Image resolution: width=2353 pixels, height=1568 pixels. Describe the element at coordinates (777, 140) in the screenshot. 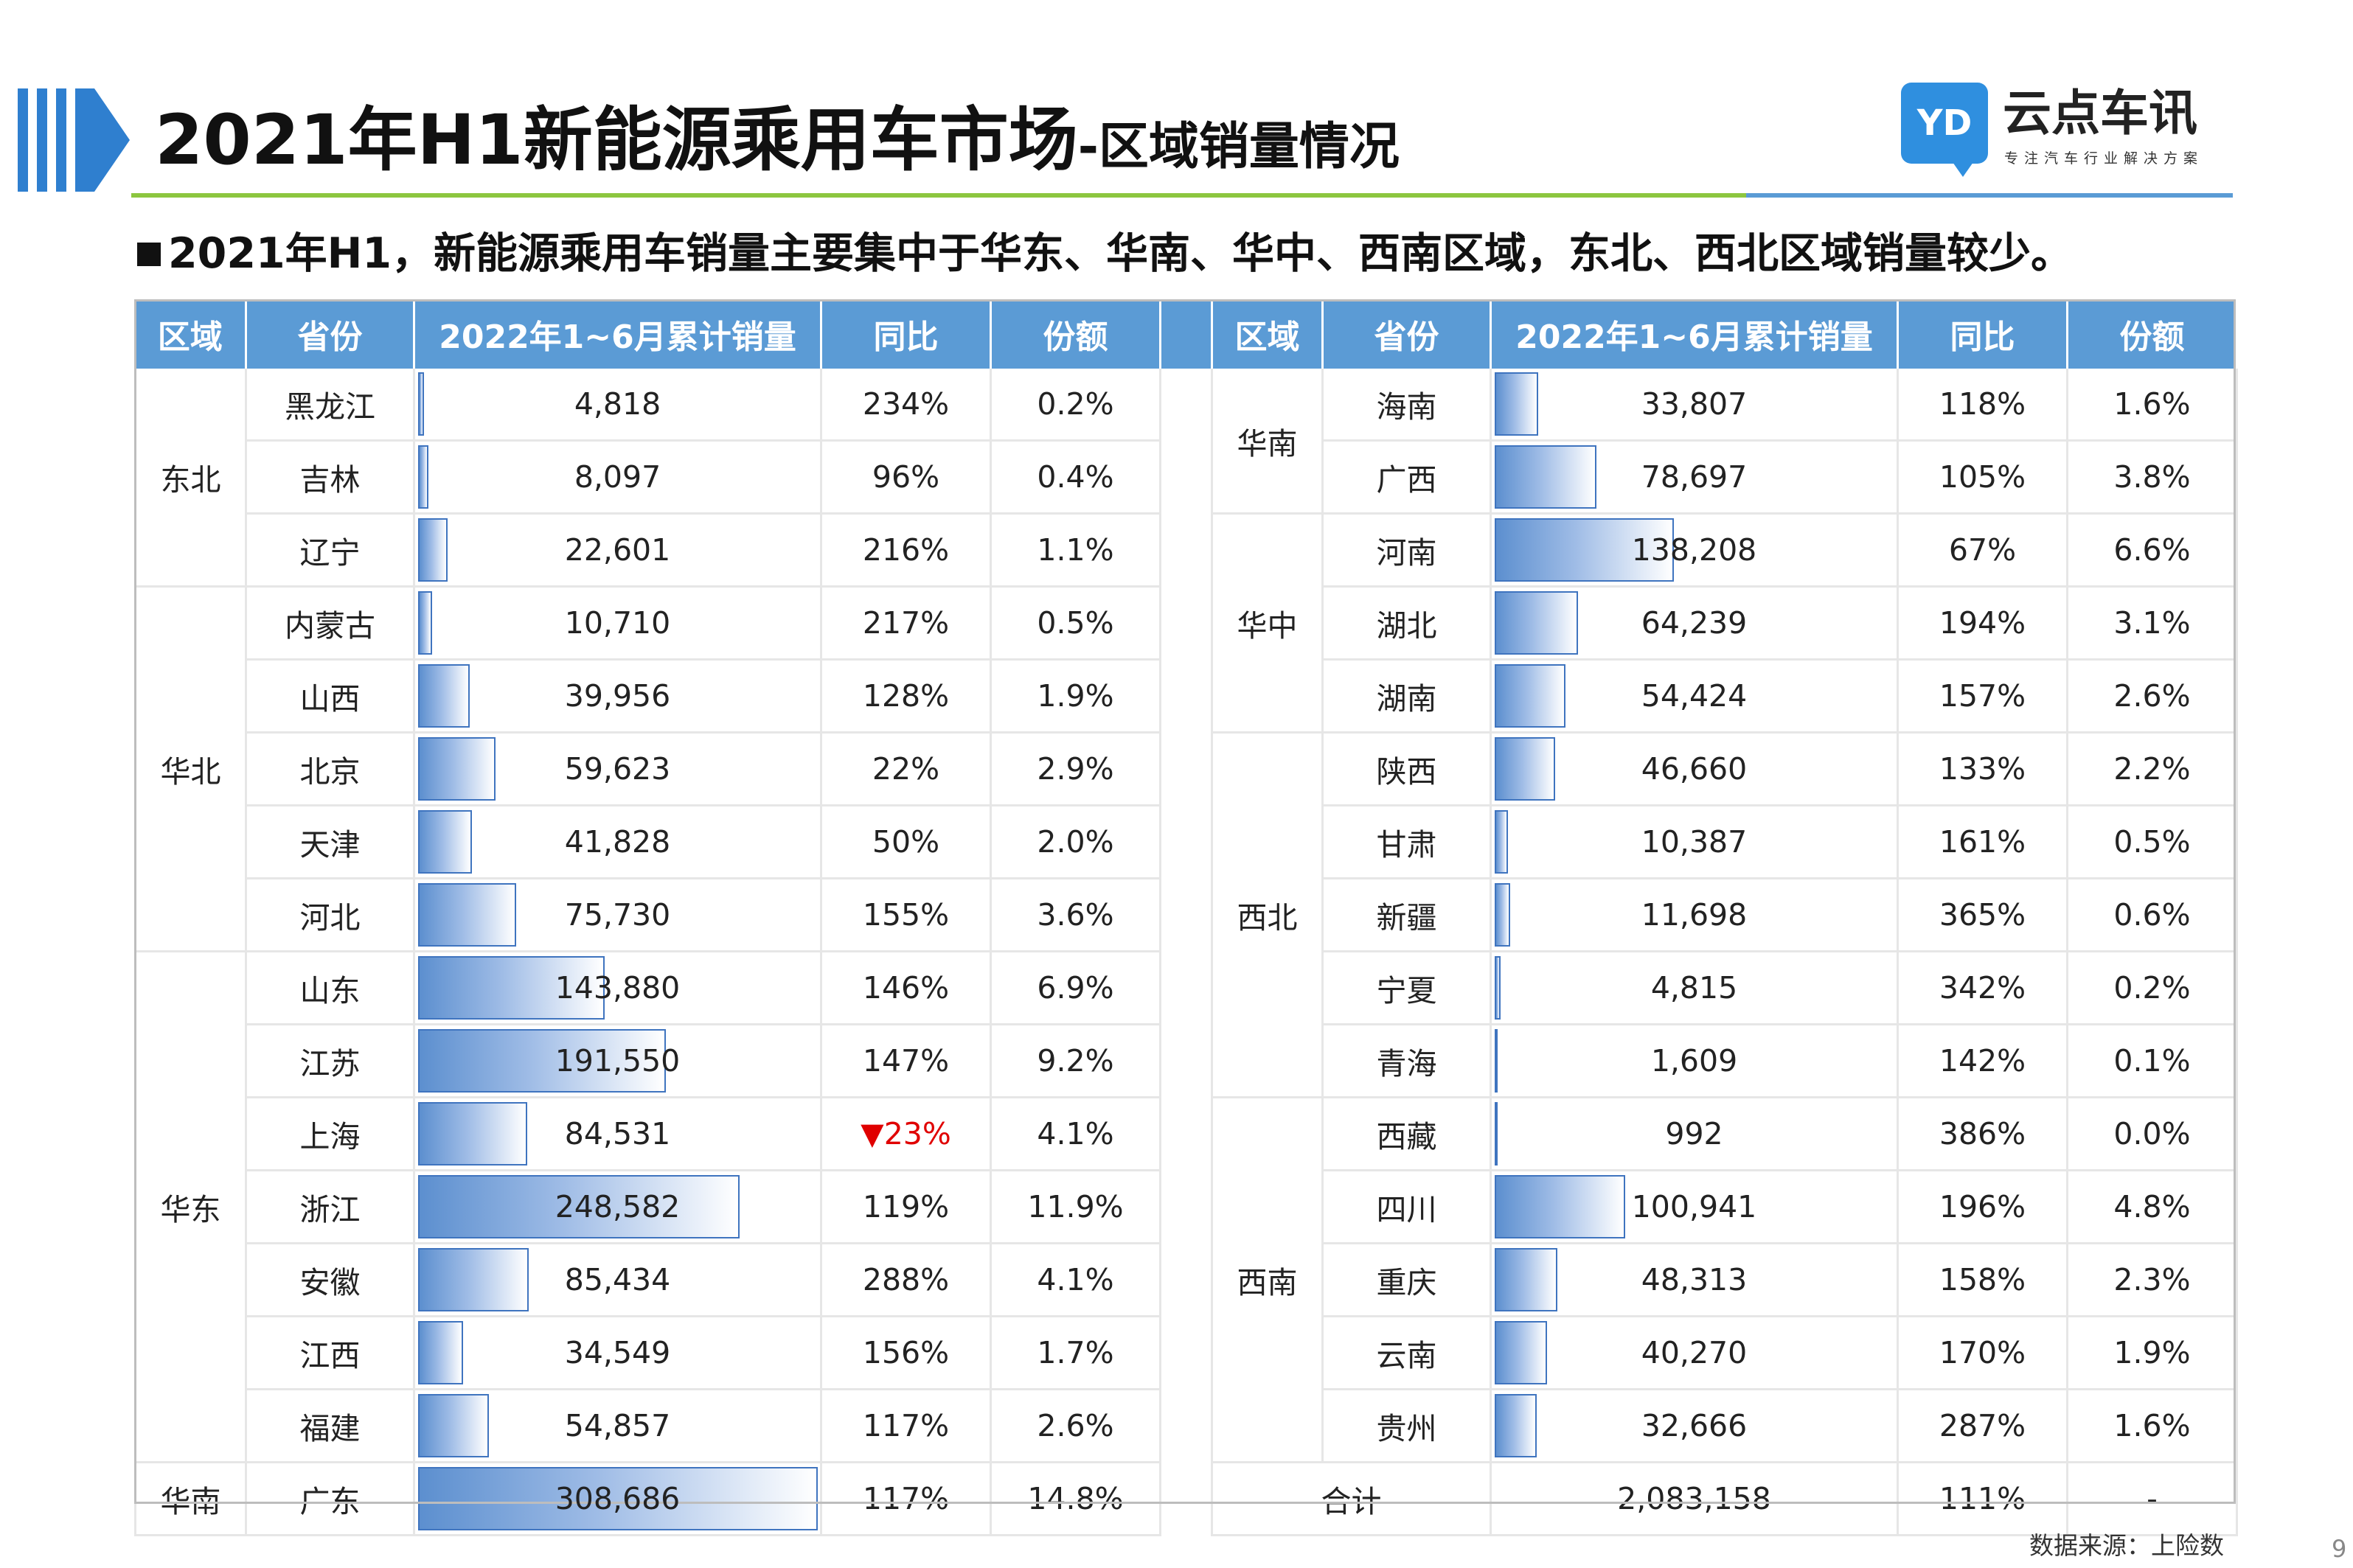

I see `page-title: 2021年H1新能源乘用车市场-区域销量情况` at that location.